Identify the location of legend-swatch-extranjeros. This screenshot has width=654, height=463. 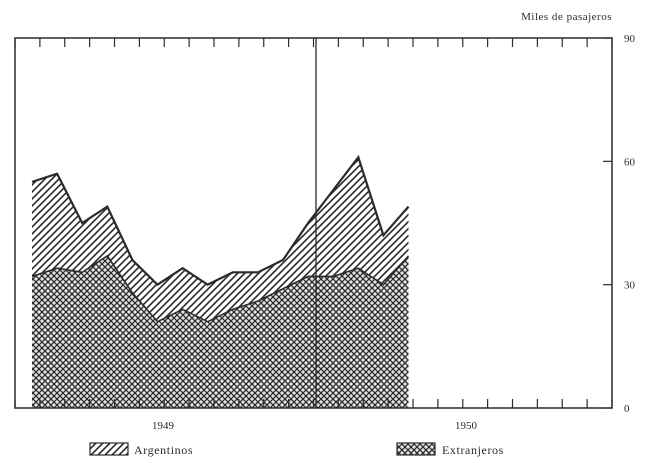
(416, 449).